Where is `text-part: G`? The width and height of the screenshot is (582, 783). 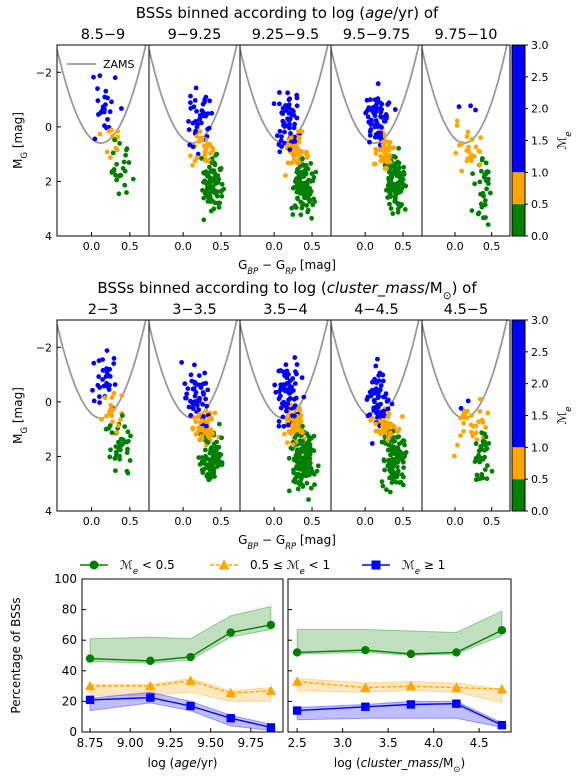 text-part: G is located at coordinates (25, 155).